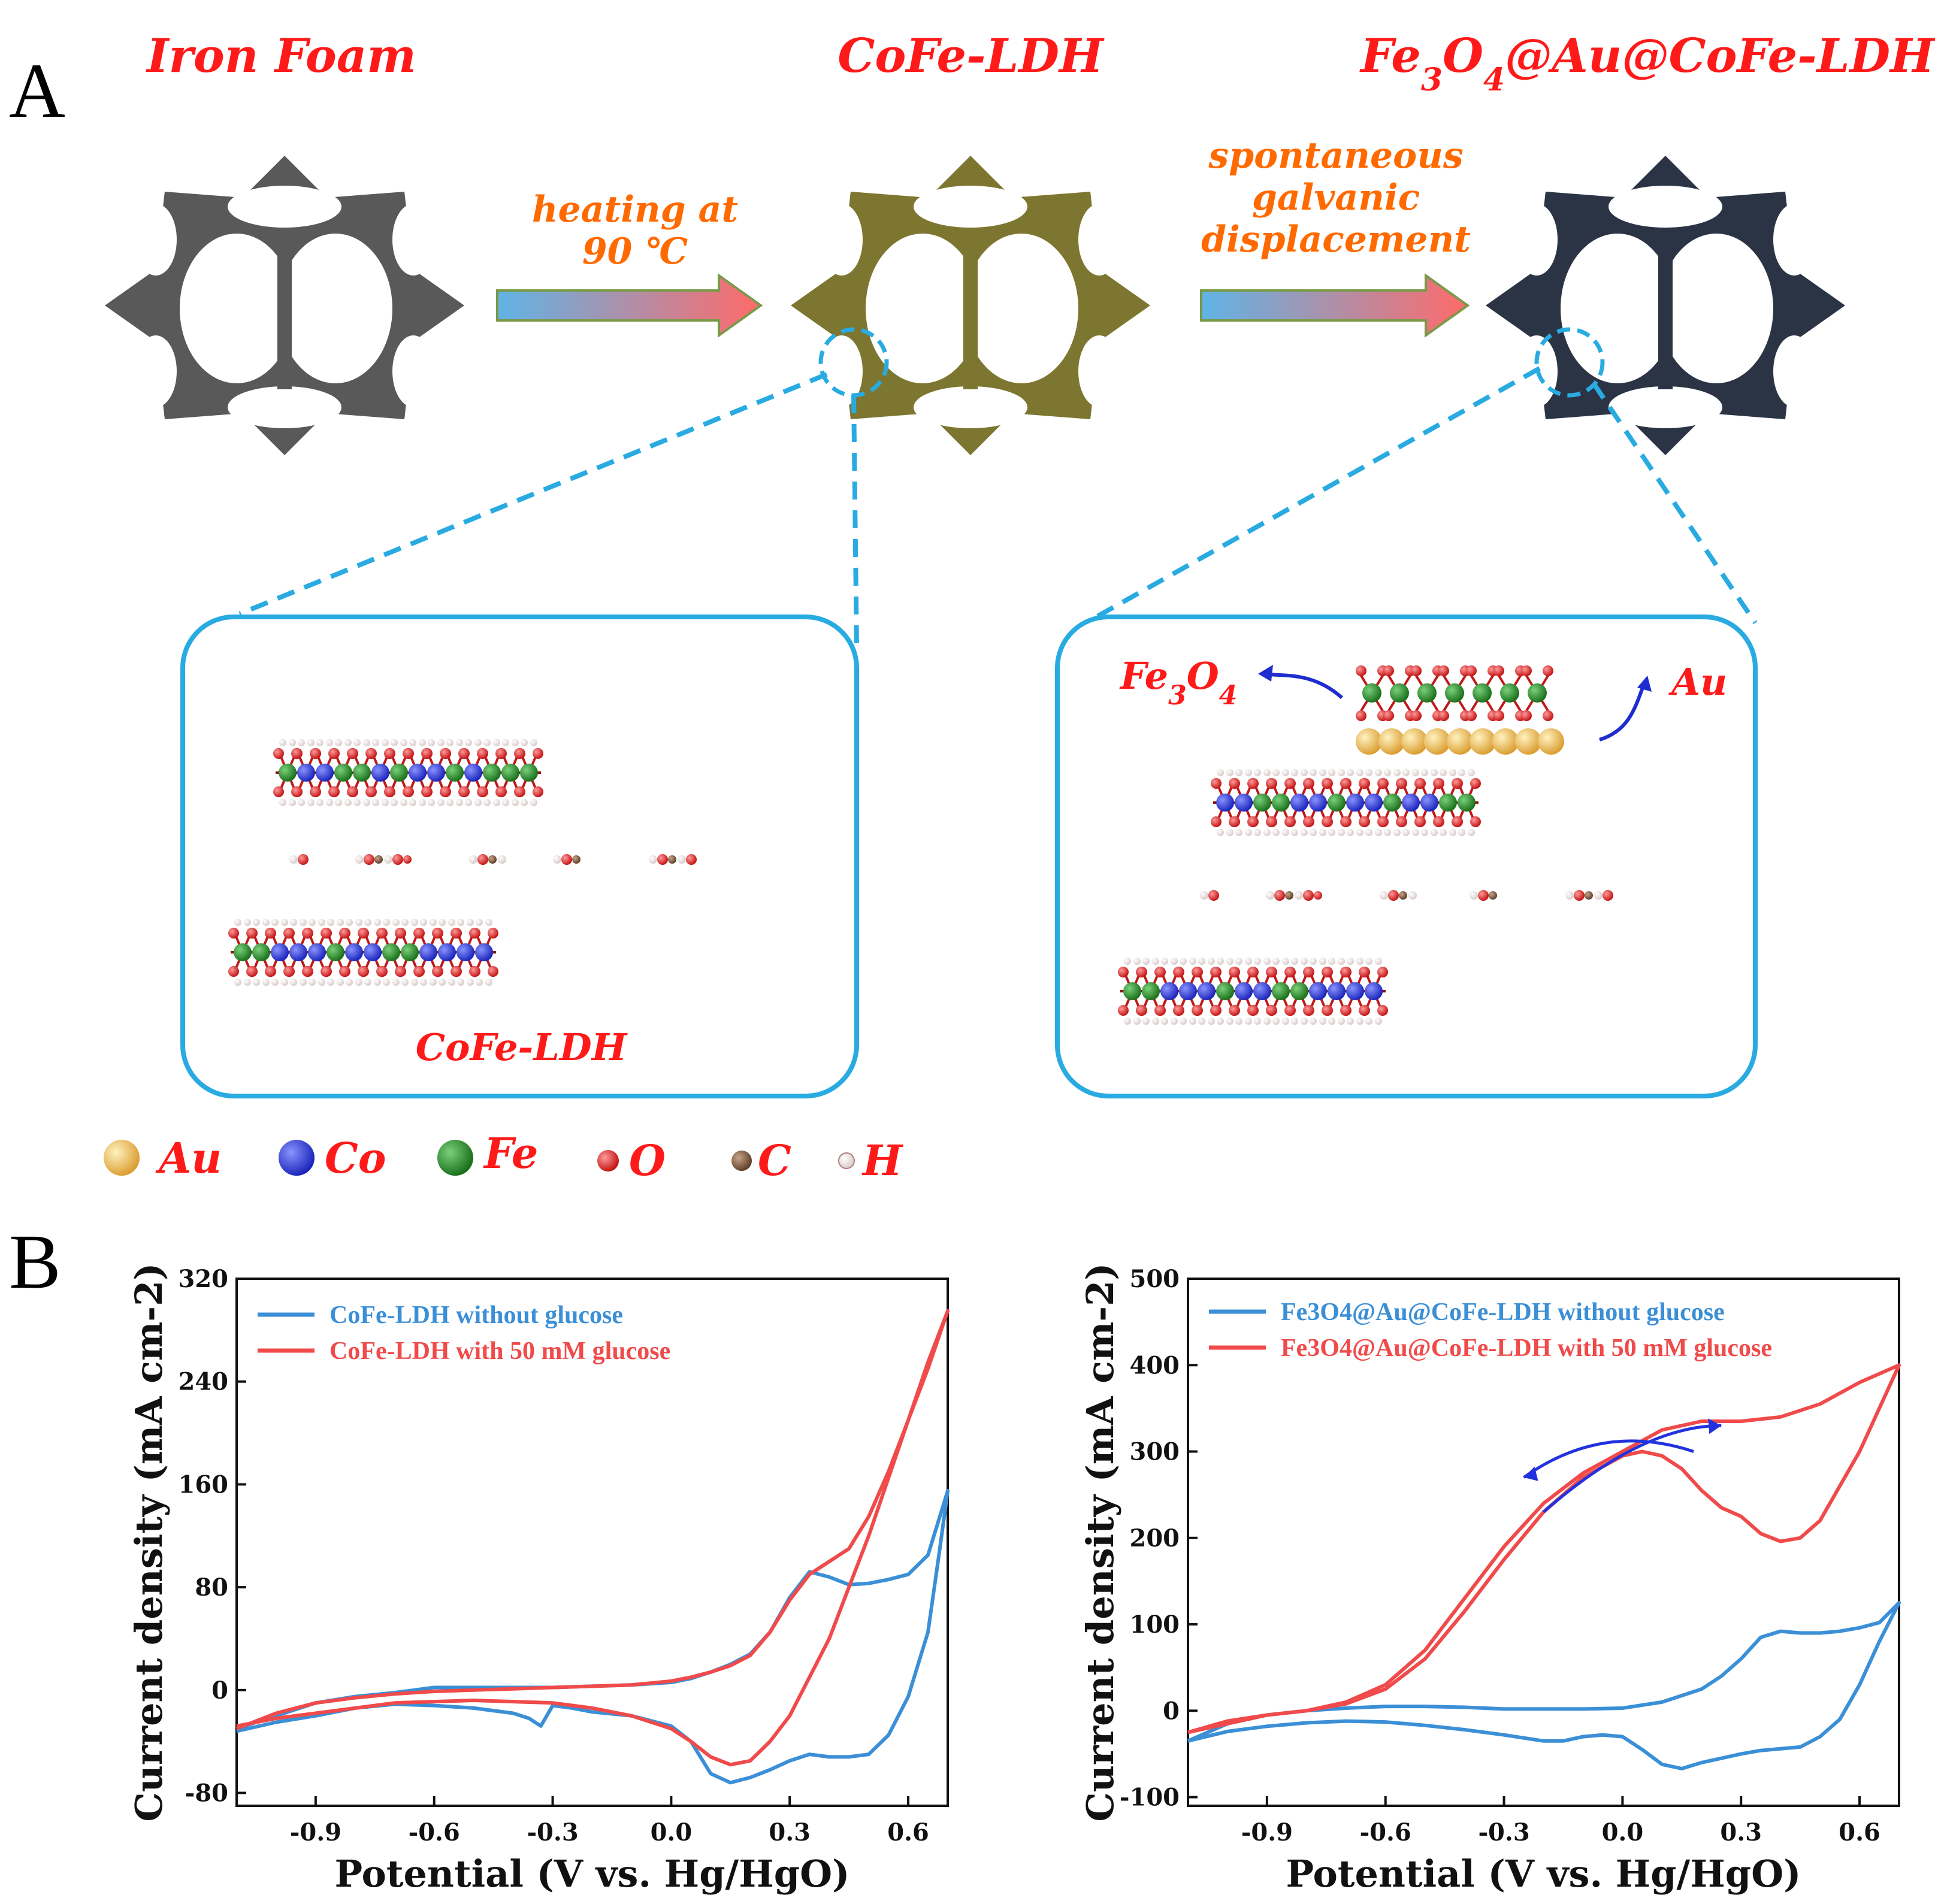 The width and height of the screenshot is (1935, 1904). Describe the element at coordinates (1266, 673) in the screenshot. I see `fe3o4-pointer-head` at that location.